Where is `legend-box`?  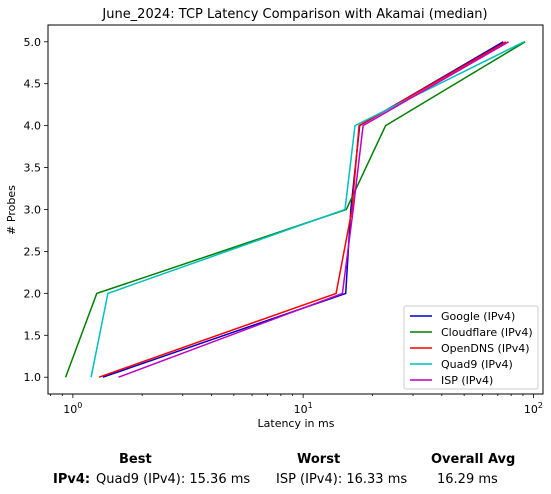
legend-box is located at coordinates (471, 347).